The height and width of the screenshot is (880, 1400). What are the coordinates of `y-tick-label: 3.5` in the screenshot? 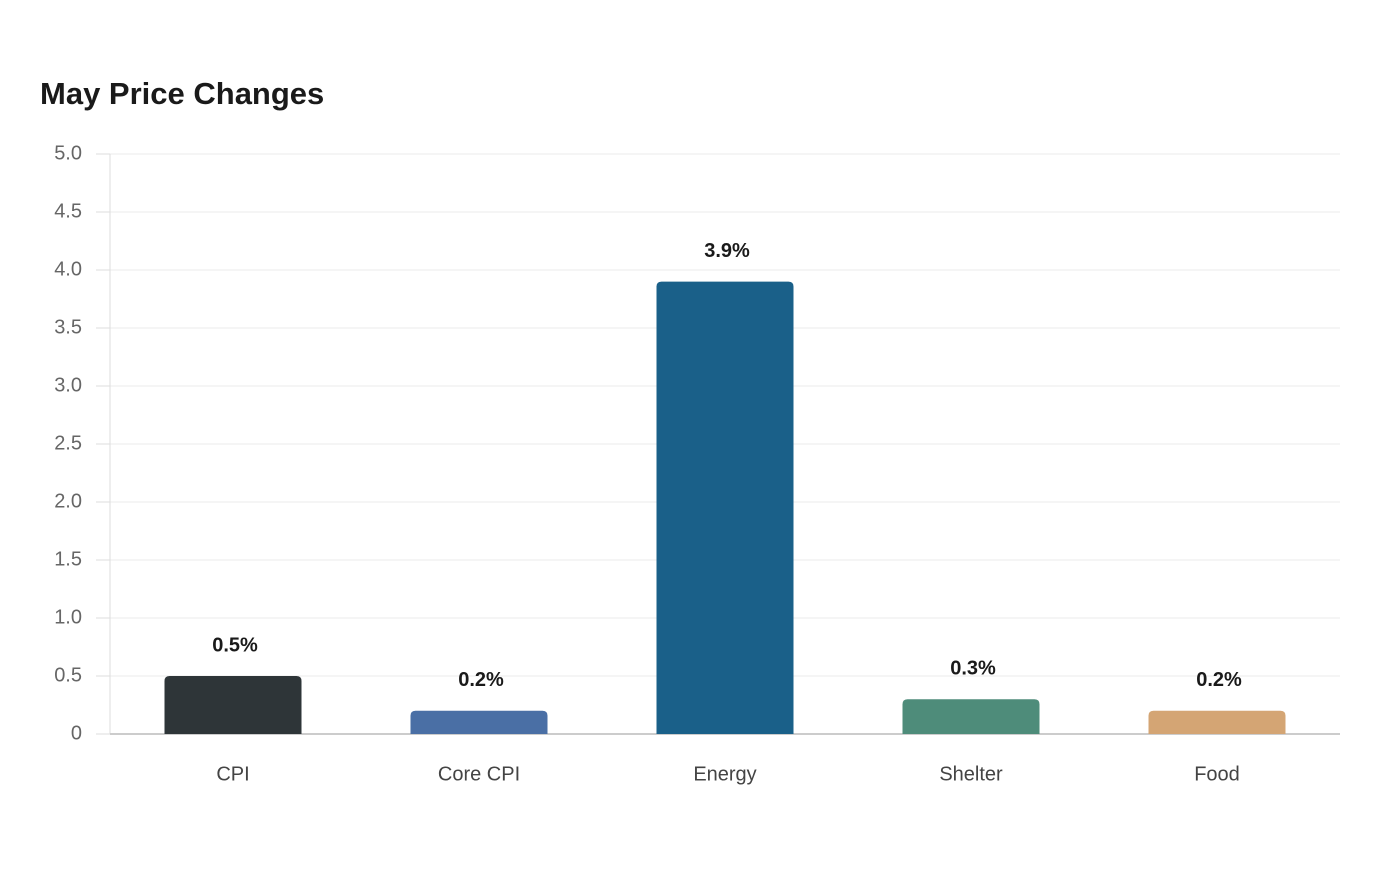 It's located at (68, 327).